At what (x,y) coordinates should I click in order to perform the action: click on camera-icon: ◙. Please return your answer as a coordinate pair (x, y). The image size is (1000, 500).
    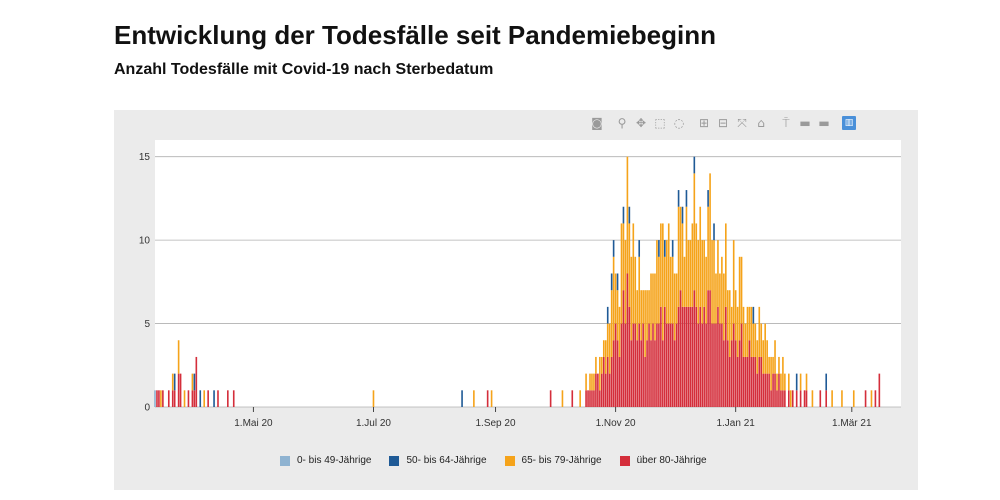
    Looking at the image, I should click on (597, 123).